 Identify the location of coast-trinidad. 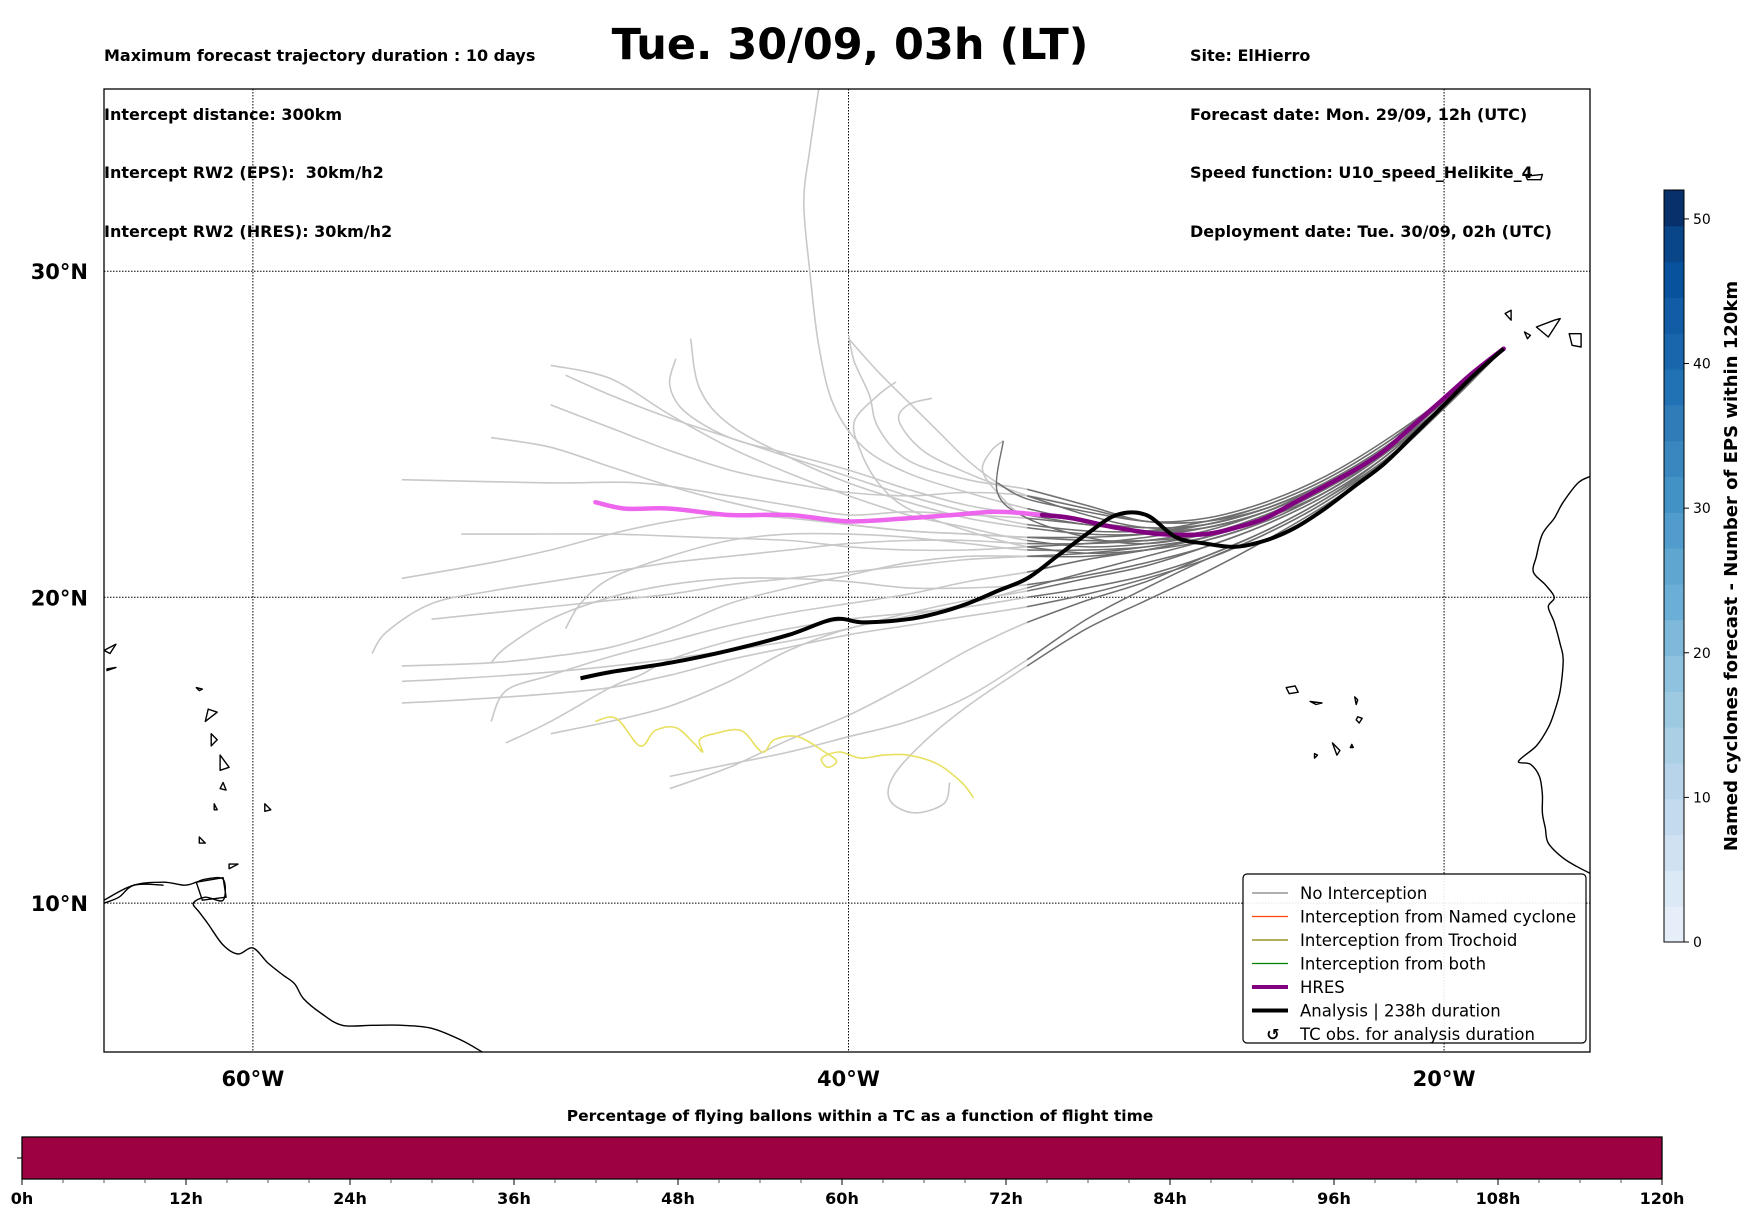
(211, 889).